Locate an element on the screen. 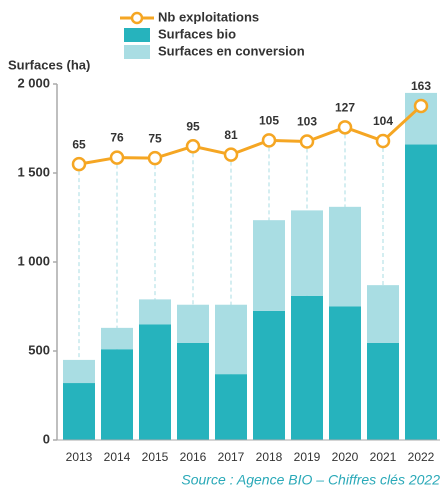 This screenshot has width=443, height=491. x-tick-label: 2014 is located at coordinates (117, 457).